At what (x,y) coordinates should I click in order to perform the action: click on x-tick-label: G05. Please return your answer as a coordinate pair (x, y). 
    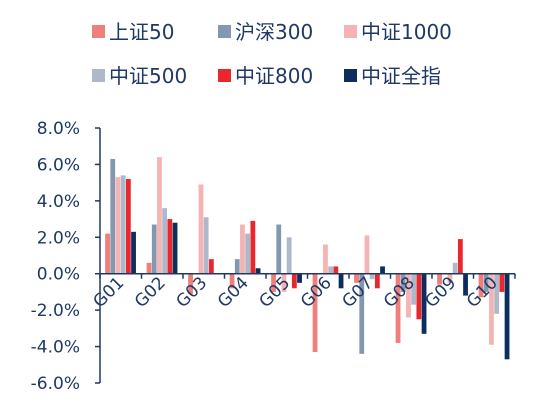
    Looking at the image, I should click on (275, 292).